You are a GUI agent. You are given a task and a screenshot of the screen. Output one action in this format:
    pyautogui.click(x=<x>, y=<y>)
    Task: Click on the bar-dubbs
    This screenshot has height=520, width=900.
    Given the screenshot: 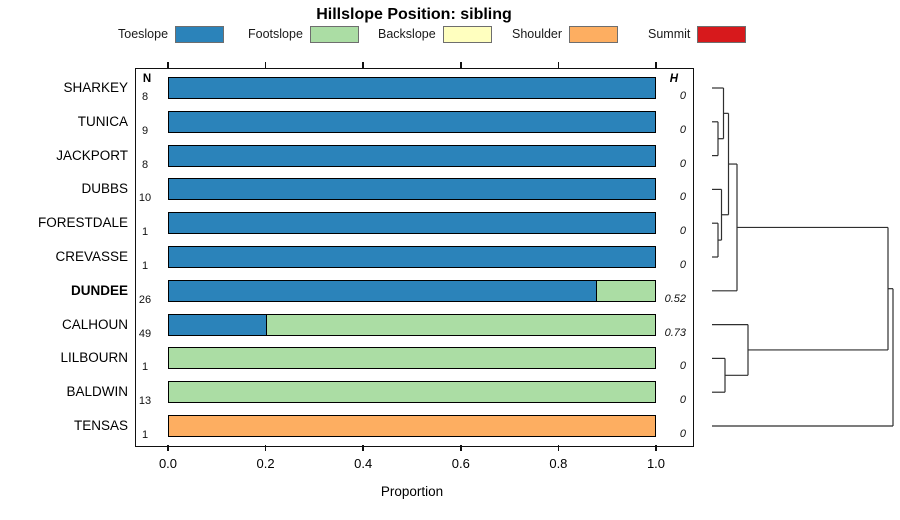 What is the action you would take?
    pyautogui.click(x=412, y=189)
    